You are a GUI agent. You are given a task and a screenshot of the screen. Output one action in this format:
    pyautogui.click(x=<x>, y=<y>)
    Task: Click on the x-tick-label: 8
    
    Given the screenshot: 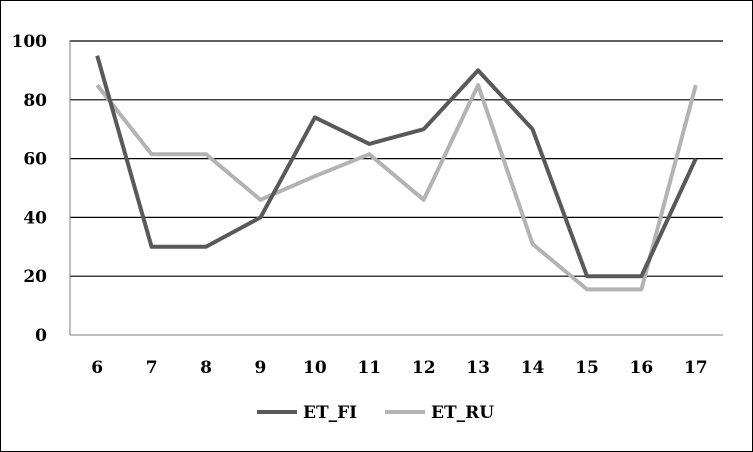 What is the action you would take?
    pyautogui.click(x=206, y=368)
    